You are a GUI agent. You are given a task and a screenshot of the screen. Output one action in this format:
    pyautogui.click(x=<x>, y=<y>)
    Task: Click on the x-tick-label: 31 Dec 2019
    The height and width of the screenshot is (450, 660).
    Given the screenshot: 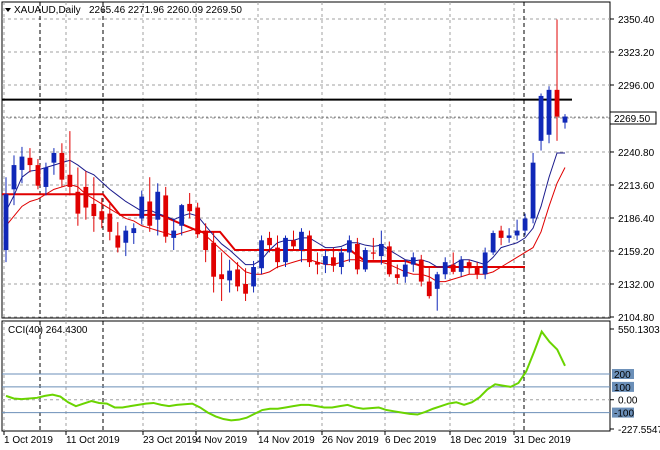 What is the action you would take?
    pyautogui.click(x=542, y=440)
    